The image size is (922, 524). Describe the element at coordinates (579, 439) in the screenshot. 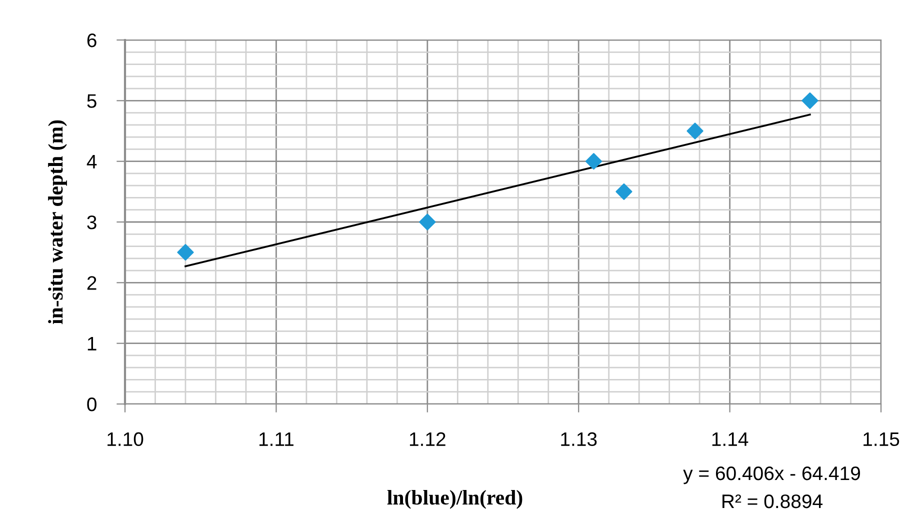

I see `x-tick-label: 1.13` at that location.